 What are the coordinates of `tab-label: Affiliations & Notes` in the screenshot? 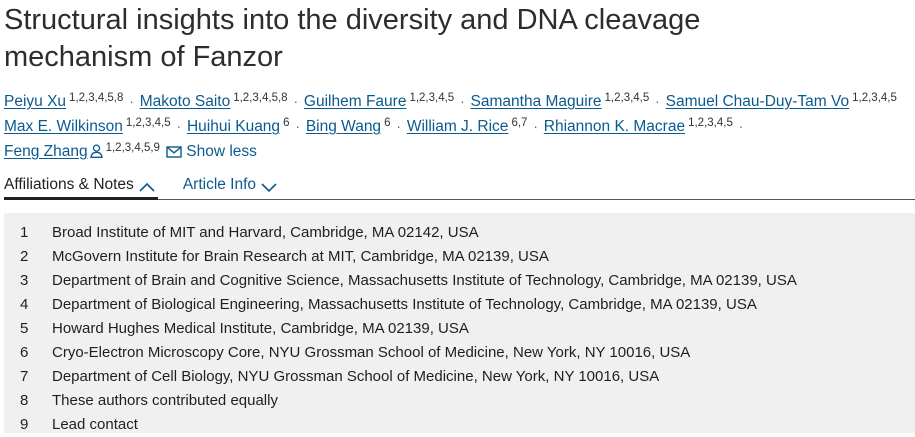 It's located at (69, 184).